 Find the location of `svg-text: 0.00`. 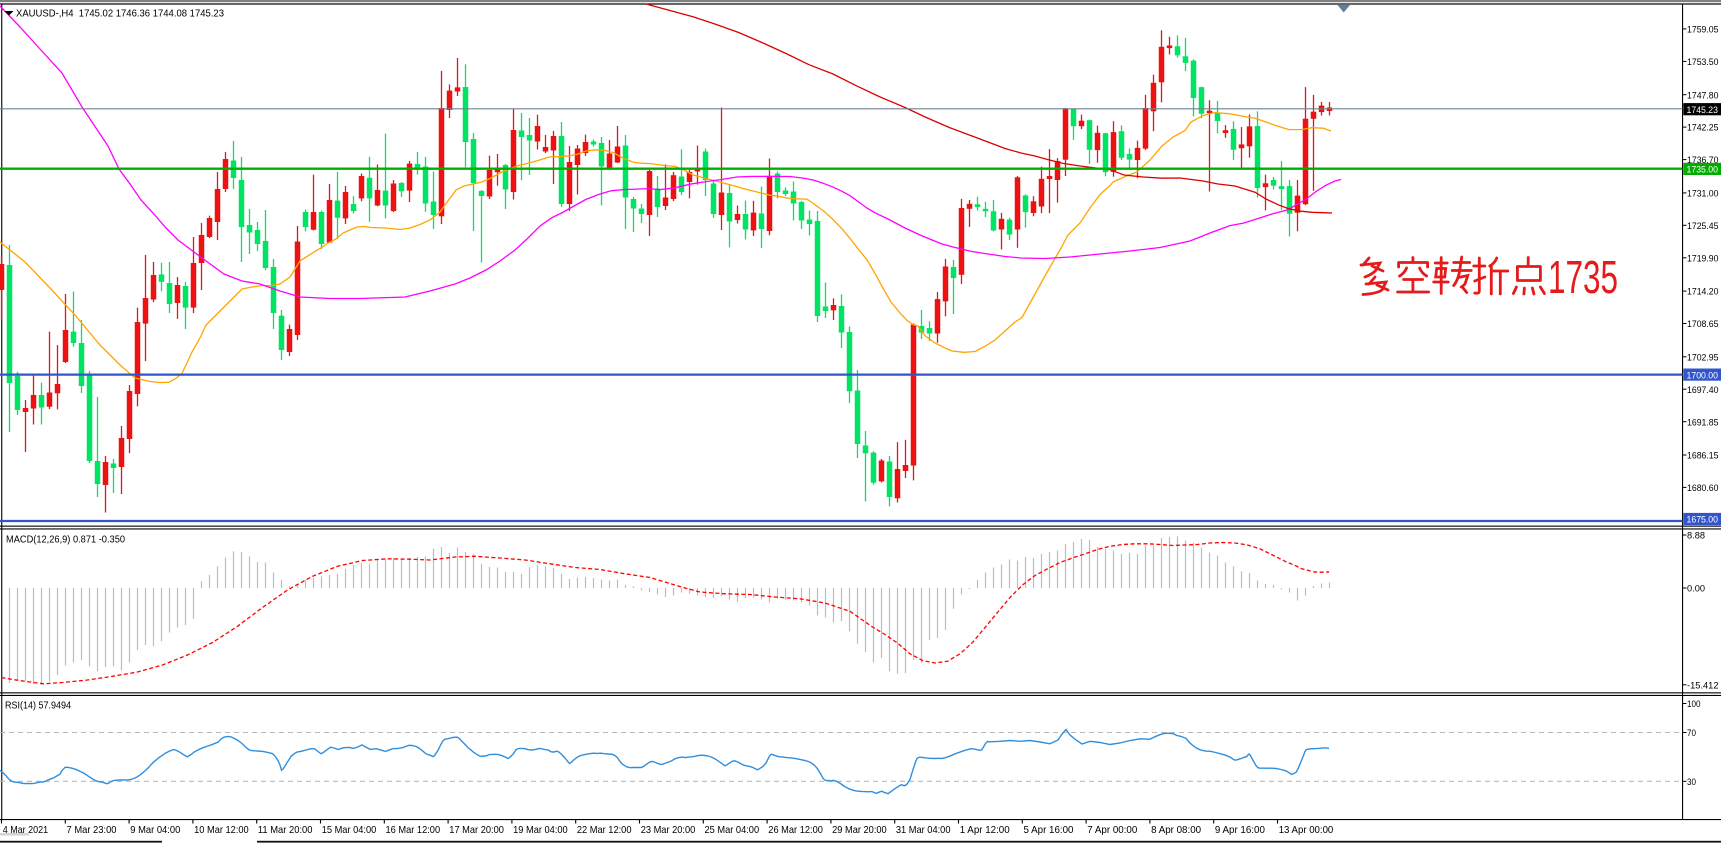

svg-text: 0.00 is located at coordinates (1696, 589).